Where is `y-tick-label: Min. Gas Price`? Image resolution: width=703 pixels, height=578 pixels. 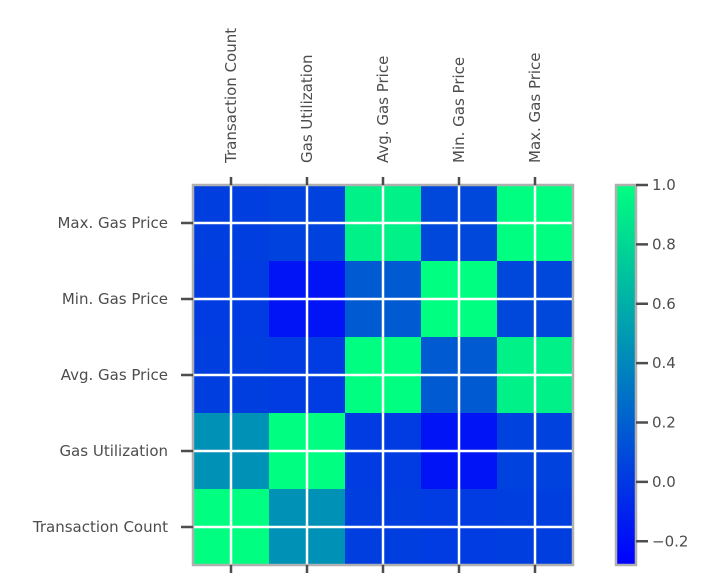 y-tick-label: Min. Gas Price is located at coordinates (115, 299).